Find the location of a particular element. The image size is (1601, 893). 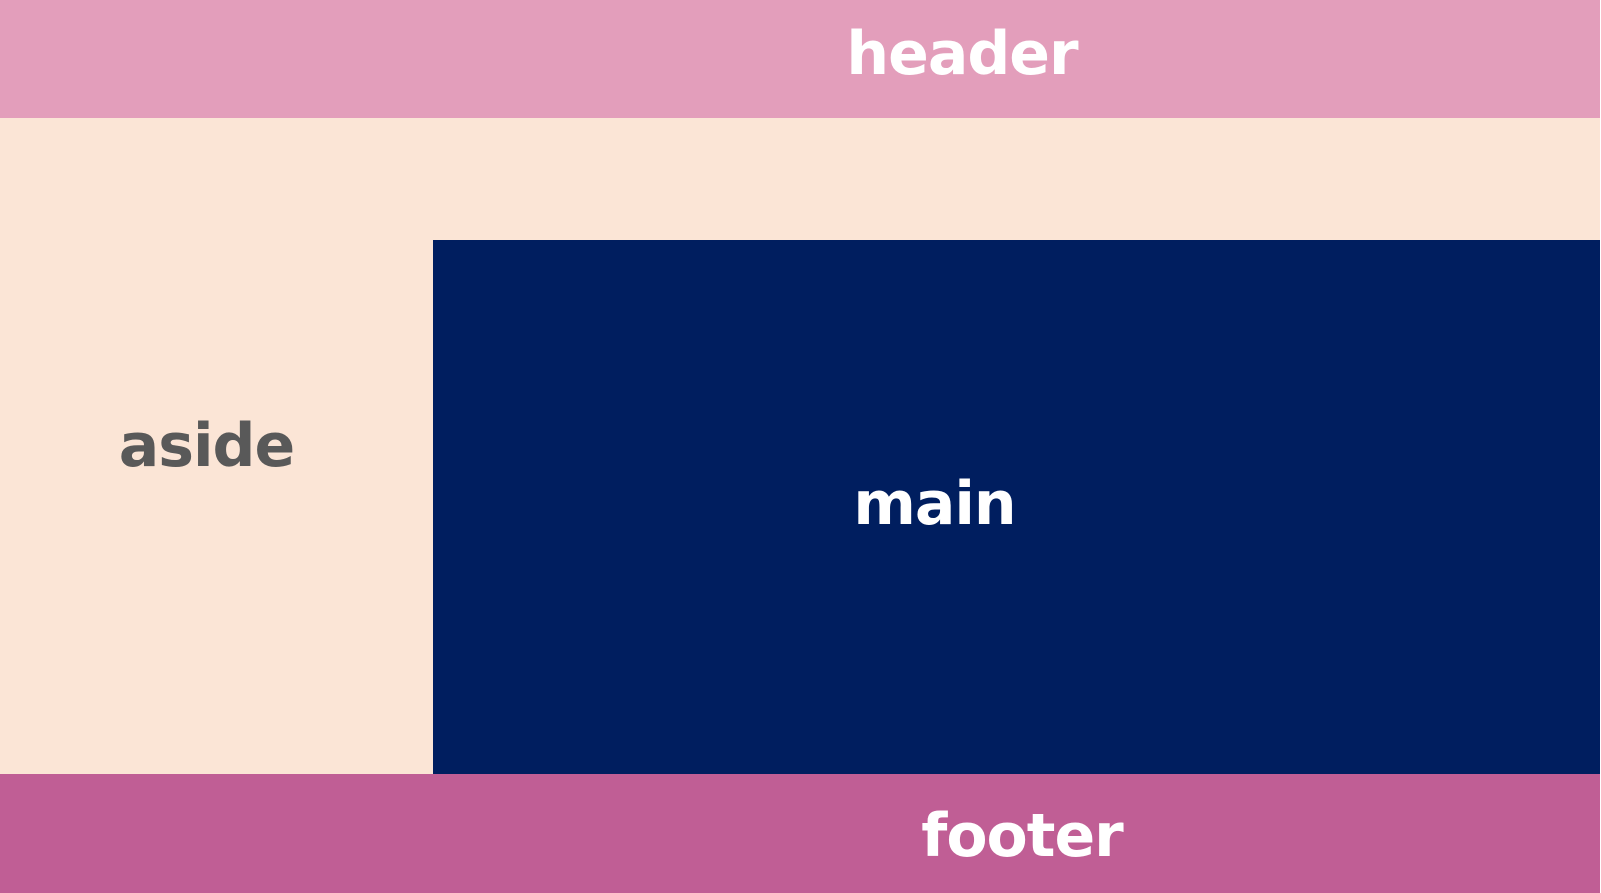

footer-region: footer is located at coordinates (800, 833).